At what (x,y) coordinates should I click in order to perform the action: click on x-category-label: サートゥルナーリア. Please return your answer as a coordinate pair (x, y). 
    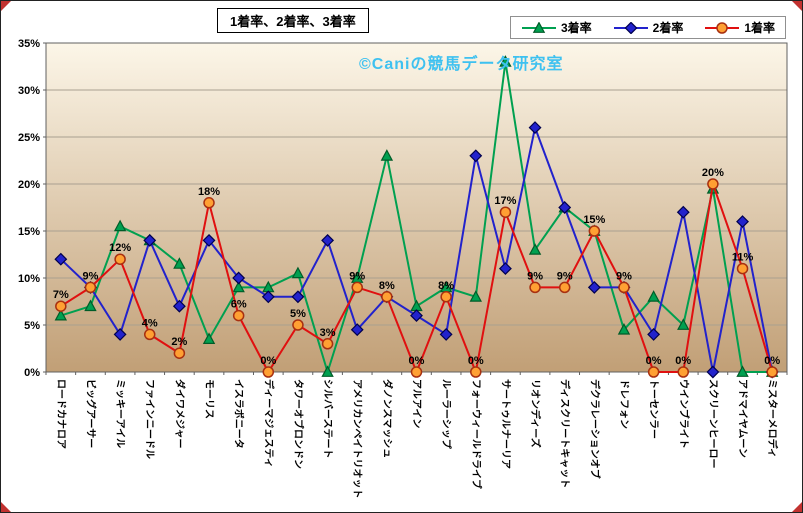
    Looking at the image, I should click on (505, 424).